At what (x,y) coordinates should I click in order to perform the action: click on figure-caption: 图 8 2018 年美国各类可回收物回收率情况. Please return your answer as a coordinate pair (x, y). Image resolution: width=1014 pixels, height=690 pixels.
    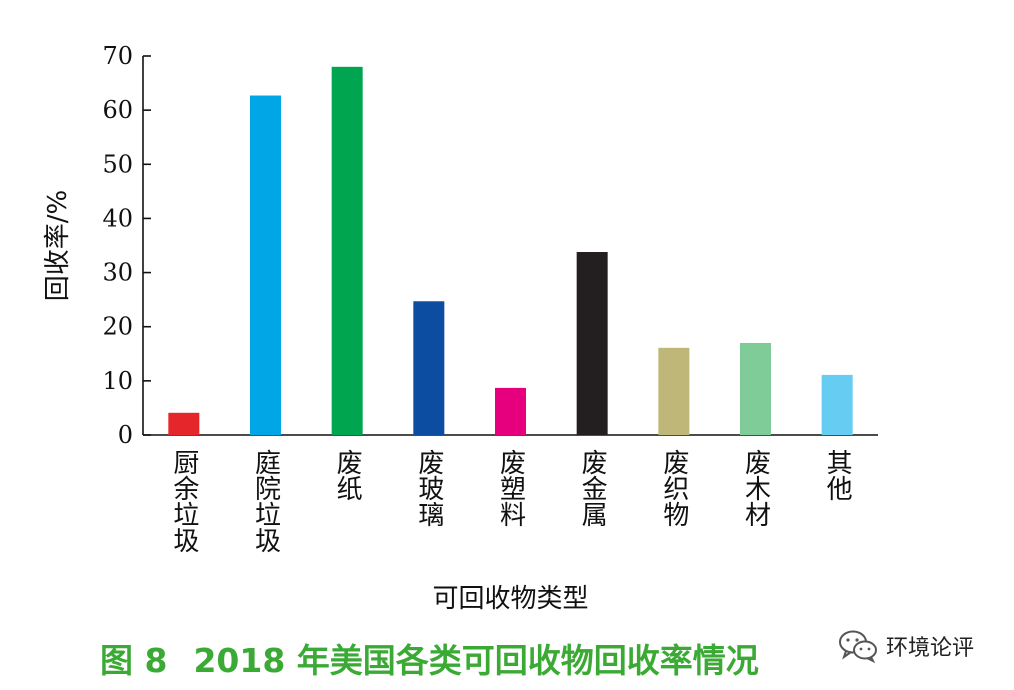
    Looking at the image, I should click on (470, 658).